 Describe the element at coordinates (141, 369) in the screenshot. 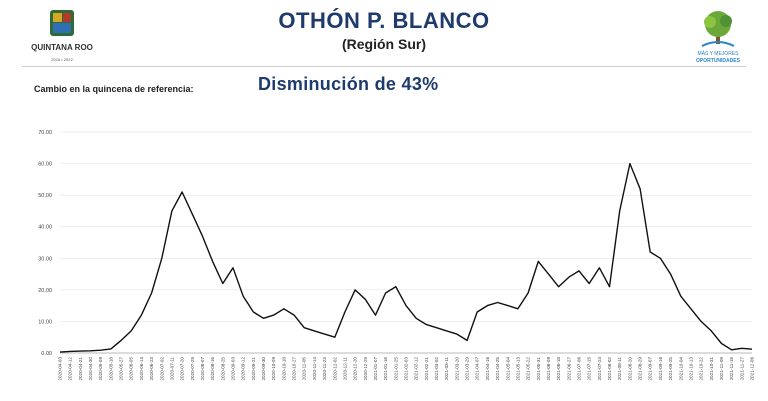

I see `x-tick-label: 2020-06-14` at that location.